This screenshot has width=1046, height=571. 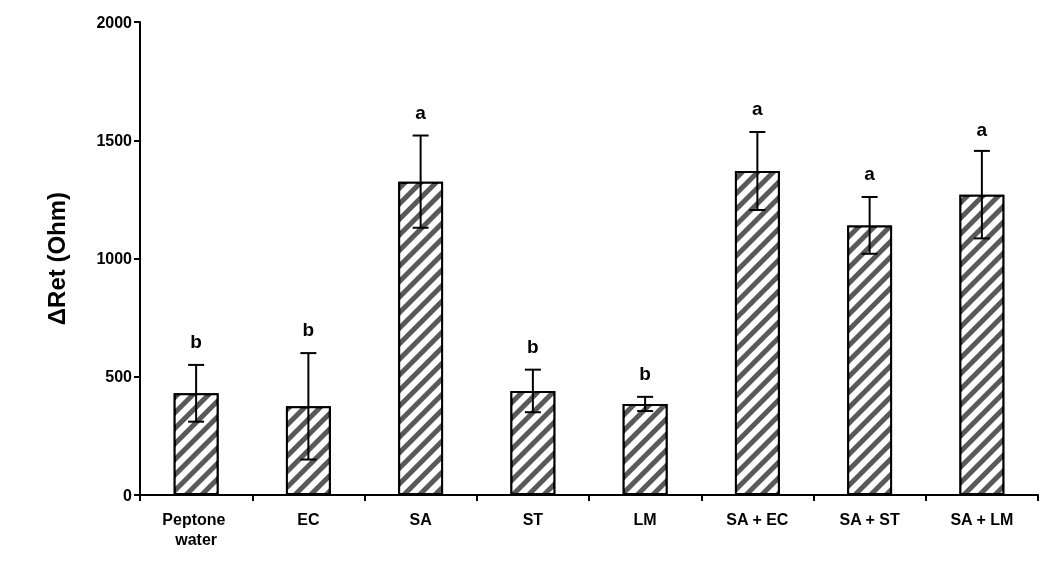 I want to click on x-tick-label: SA + EC, so click(x=757, y=519).